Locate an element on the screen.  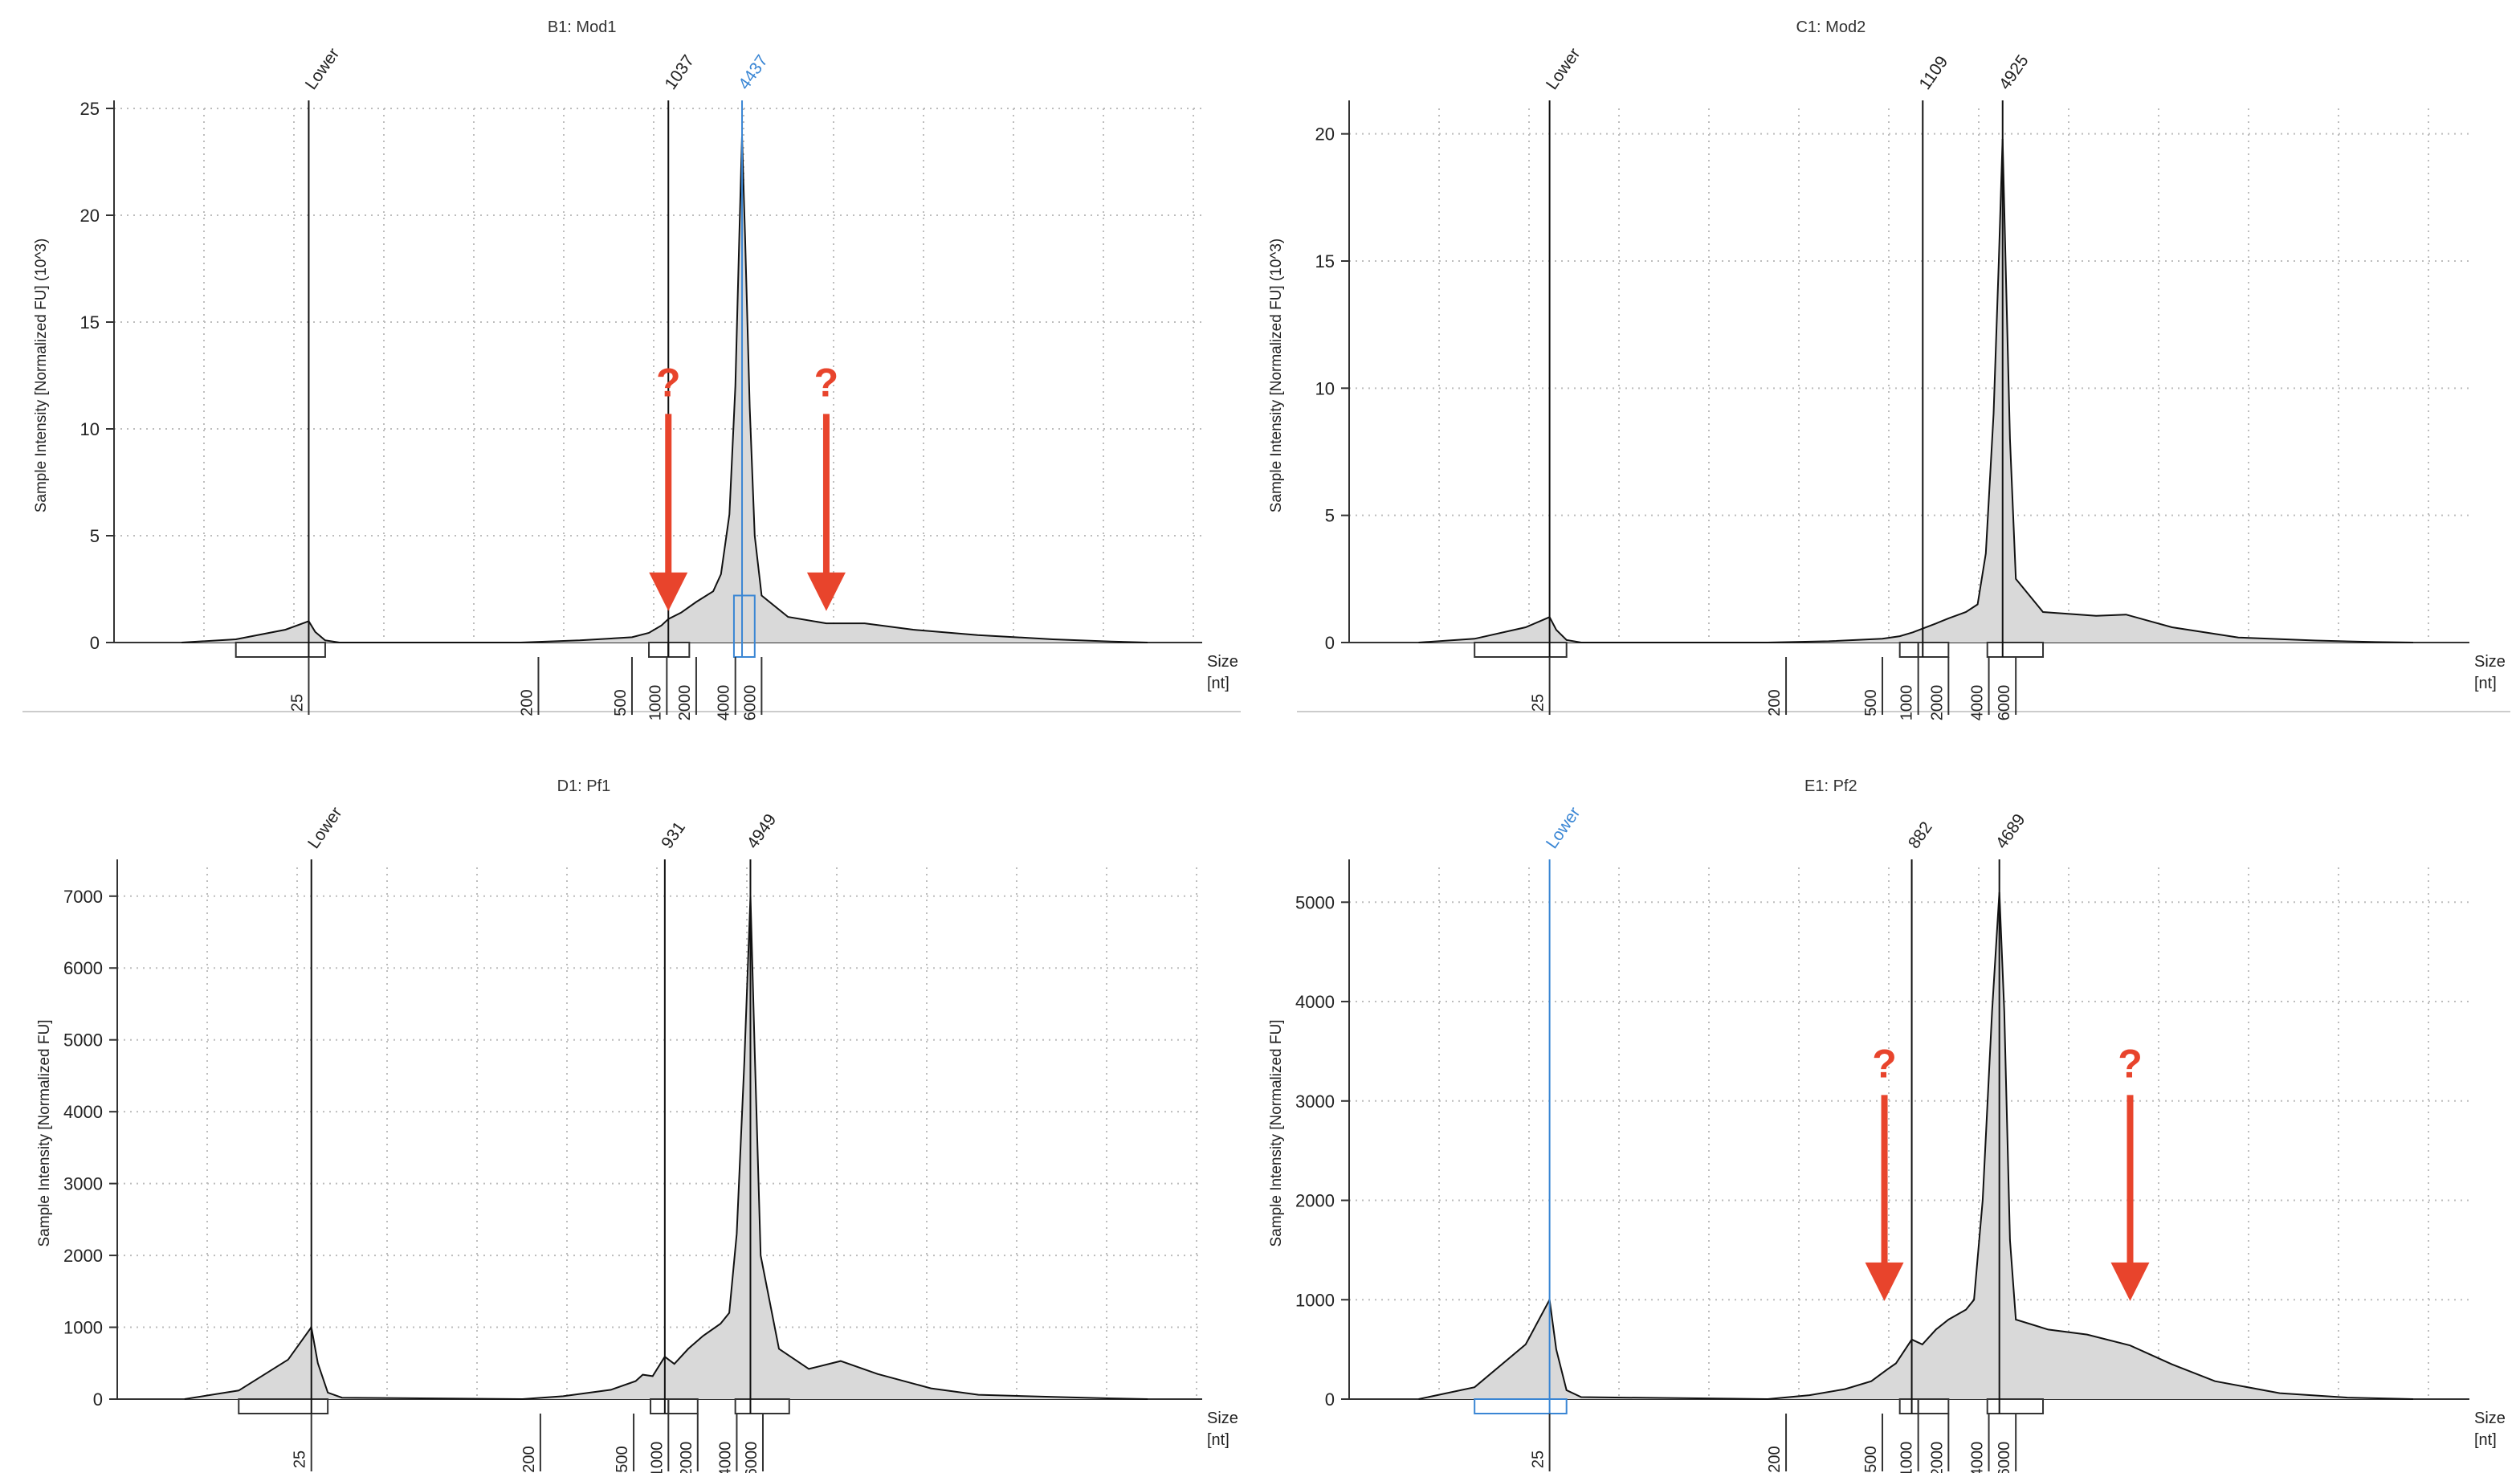
chart-title: E1: Pf2 is located at coordinates (1830, 786).